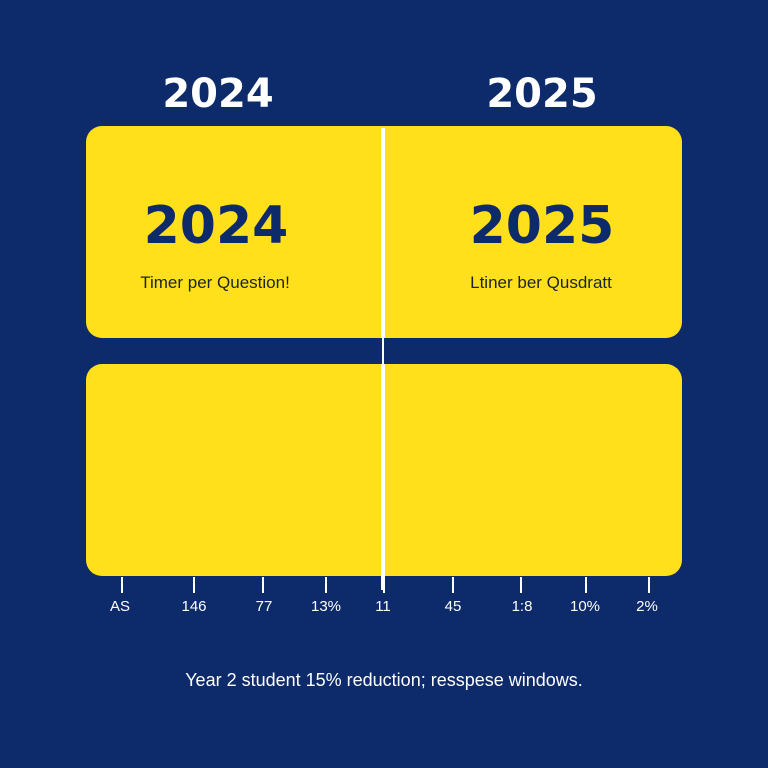  I want to click on scale-label-3: 77, so click(264, 606).